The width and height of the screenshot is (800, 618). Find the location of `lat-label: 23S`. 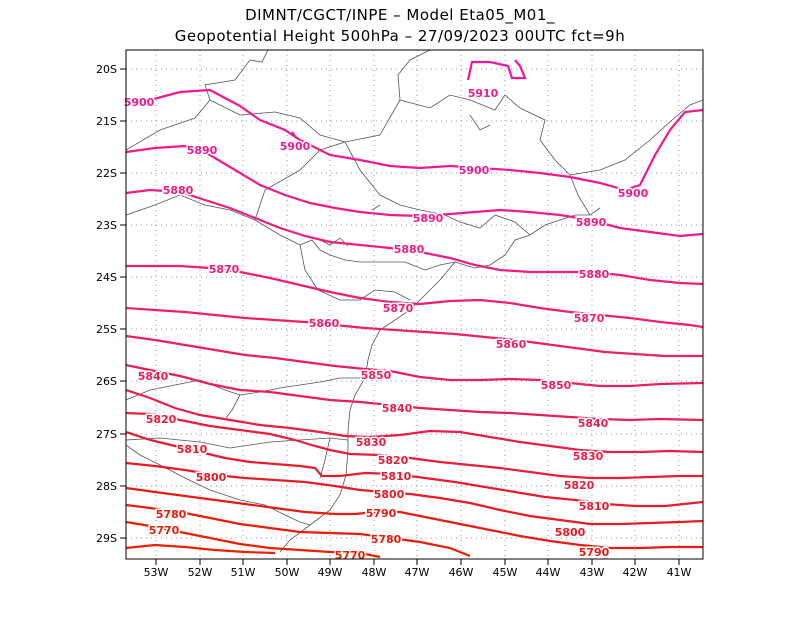

lat-label: 23S is located at coordinates (106, 225).